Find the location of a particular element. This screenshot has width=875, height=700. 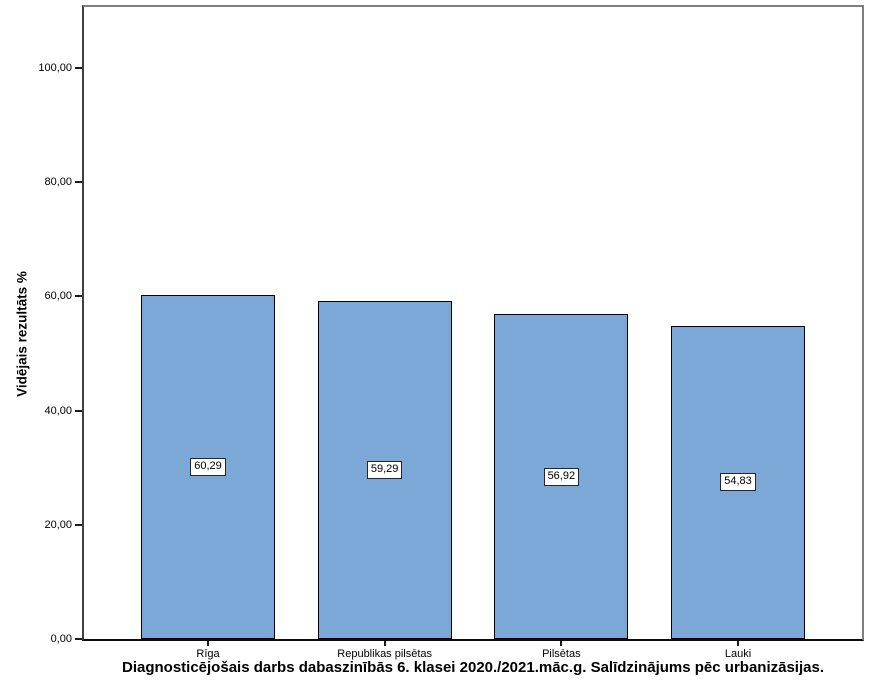

y-tick-label-5: 100,00 is located at coordinates (55, 68).